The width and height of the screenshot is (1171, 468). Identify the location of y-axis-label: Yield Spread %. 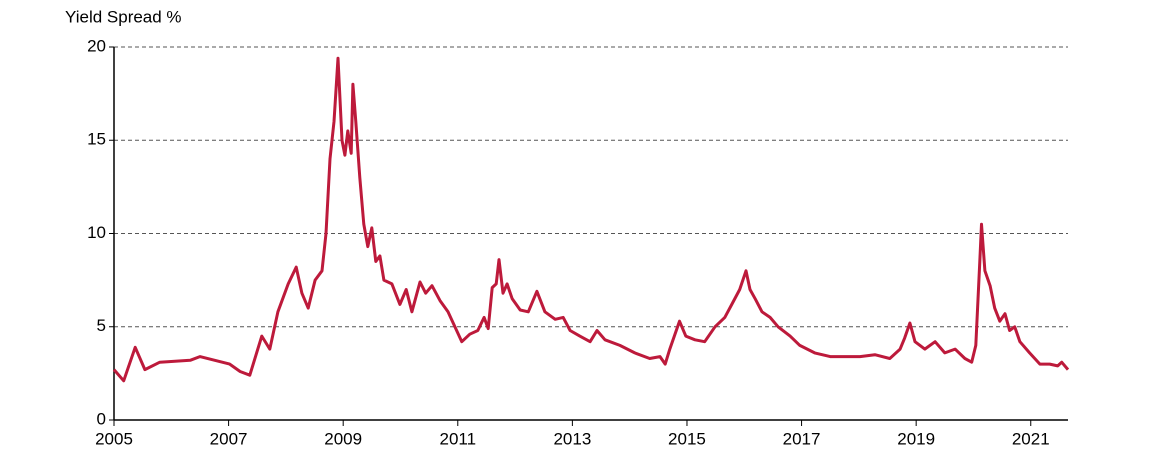
(123, 16).